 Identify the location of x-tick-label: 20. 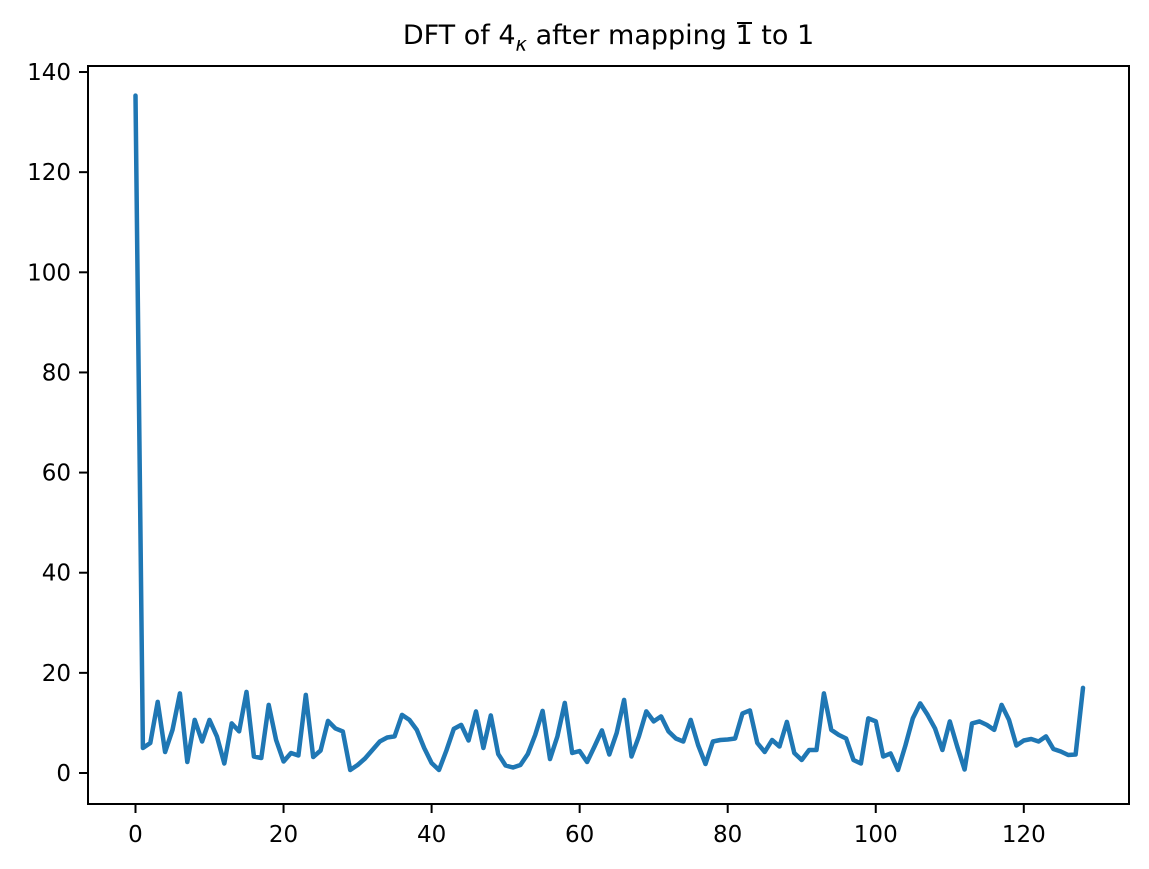
(283, 835).